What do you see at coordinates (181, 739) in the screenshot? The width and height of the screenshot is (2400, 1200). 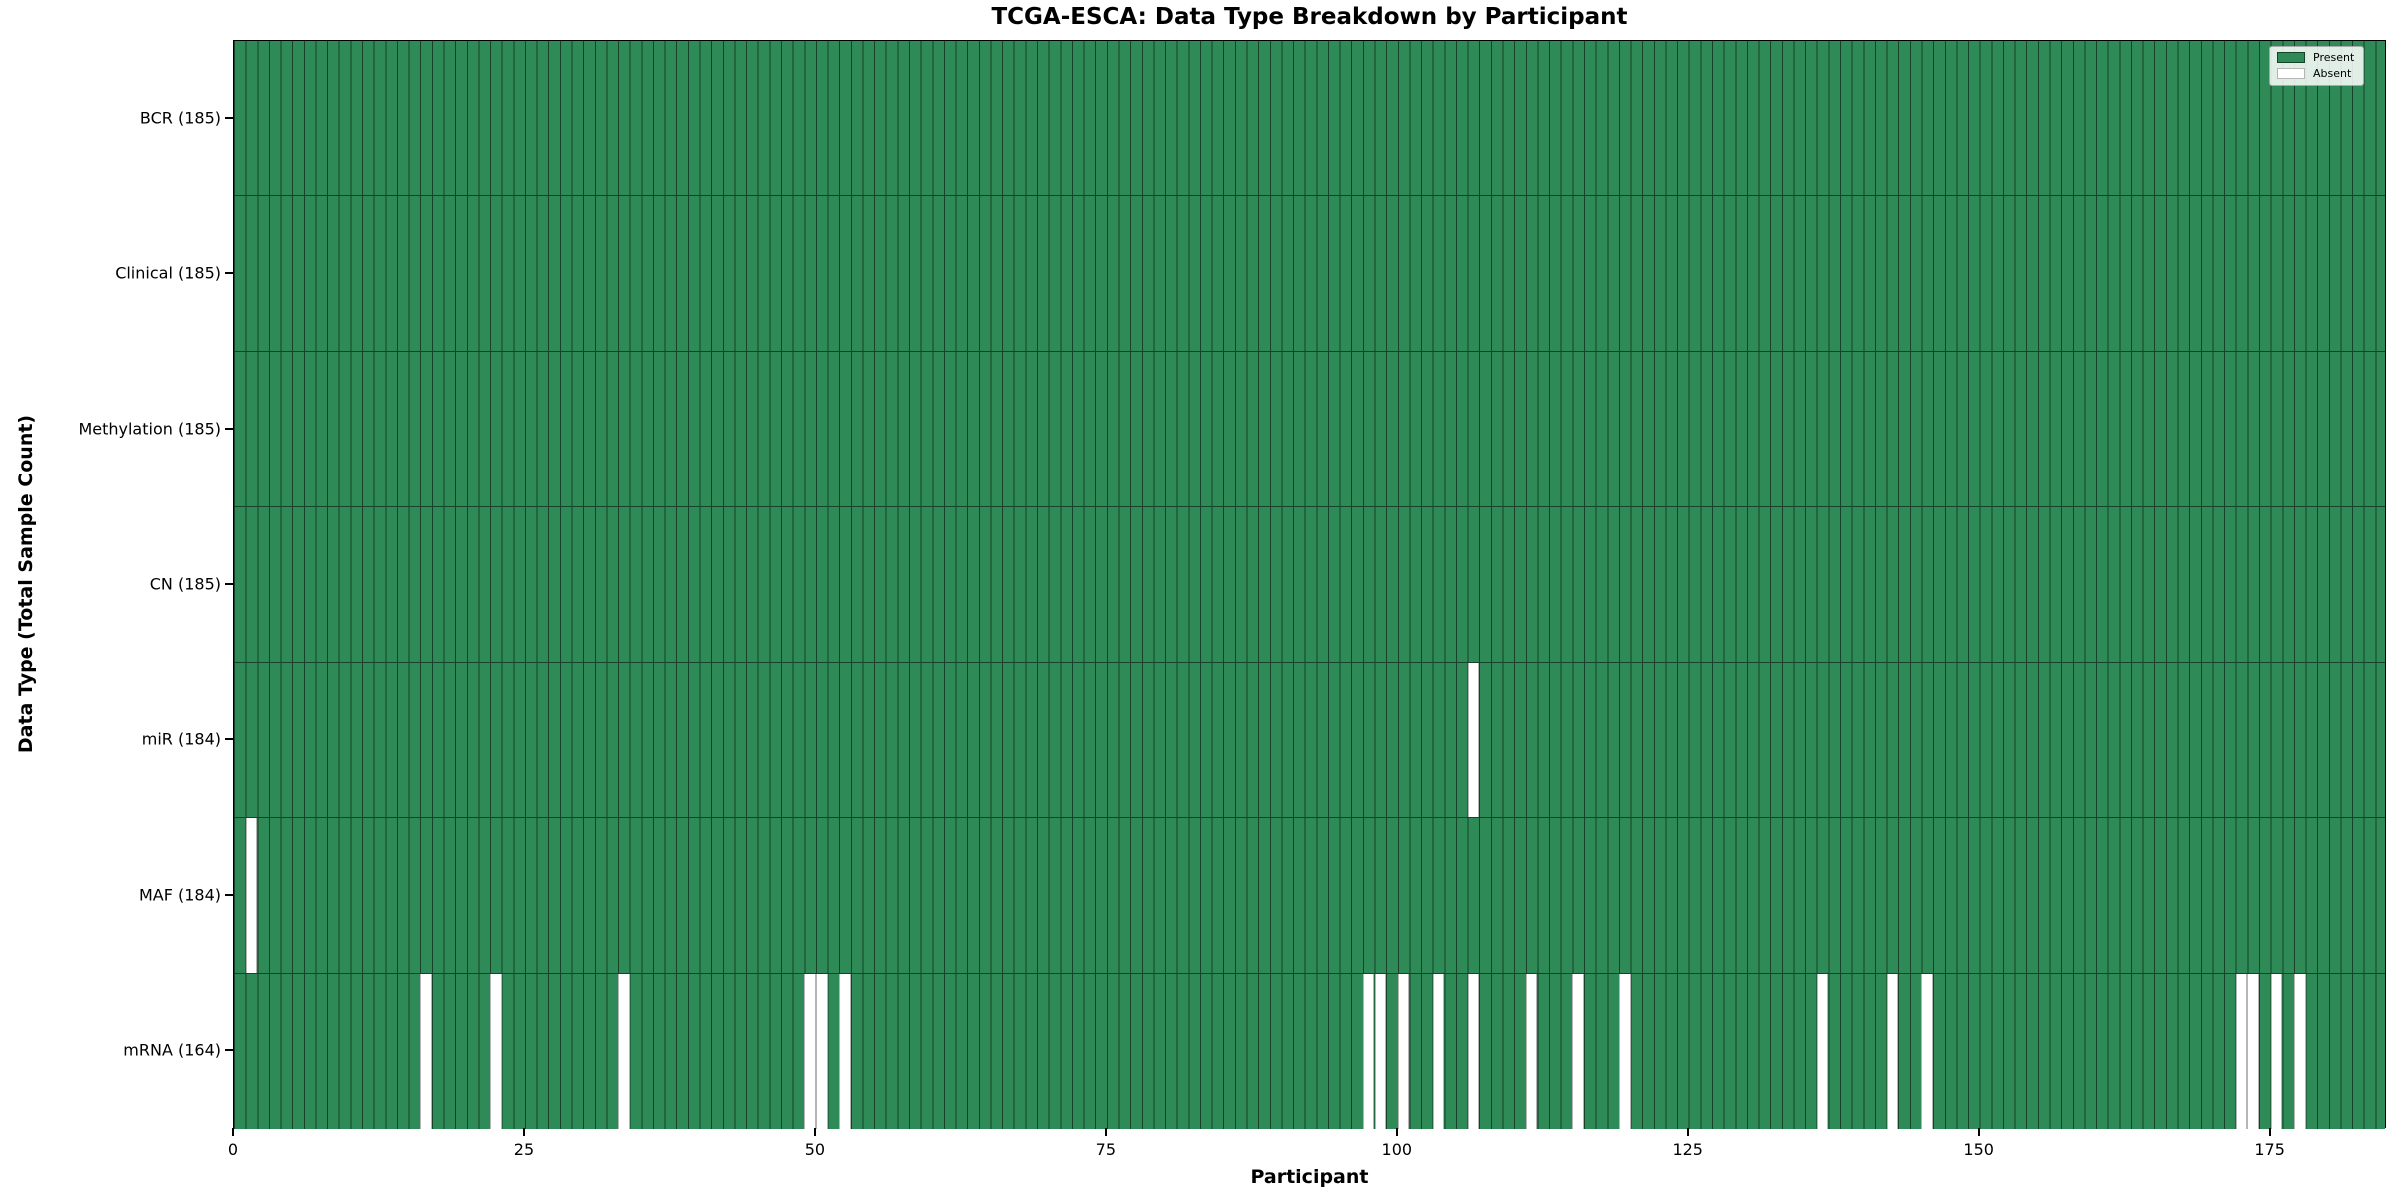 I see `y-tick-label-miR: miR (184)` at bounding box center [181, 739].